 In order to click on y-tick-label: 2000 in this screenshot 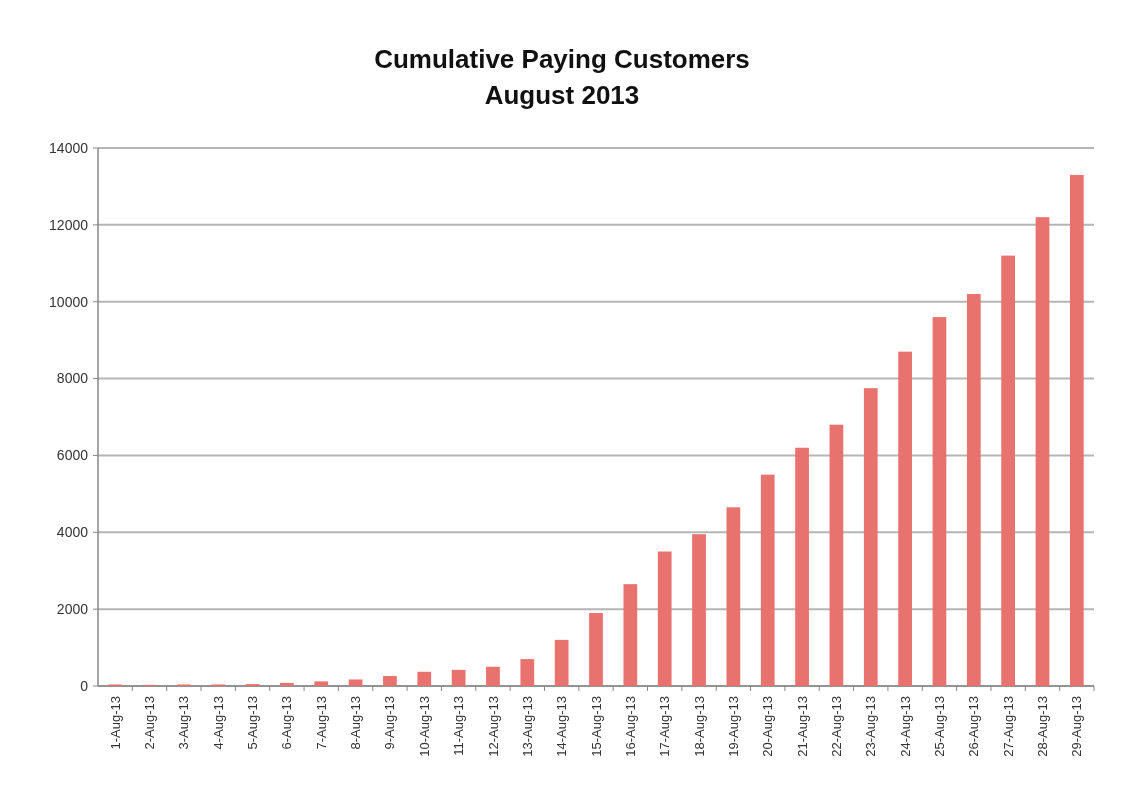, I will do `click(72, 609)`.